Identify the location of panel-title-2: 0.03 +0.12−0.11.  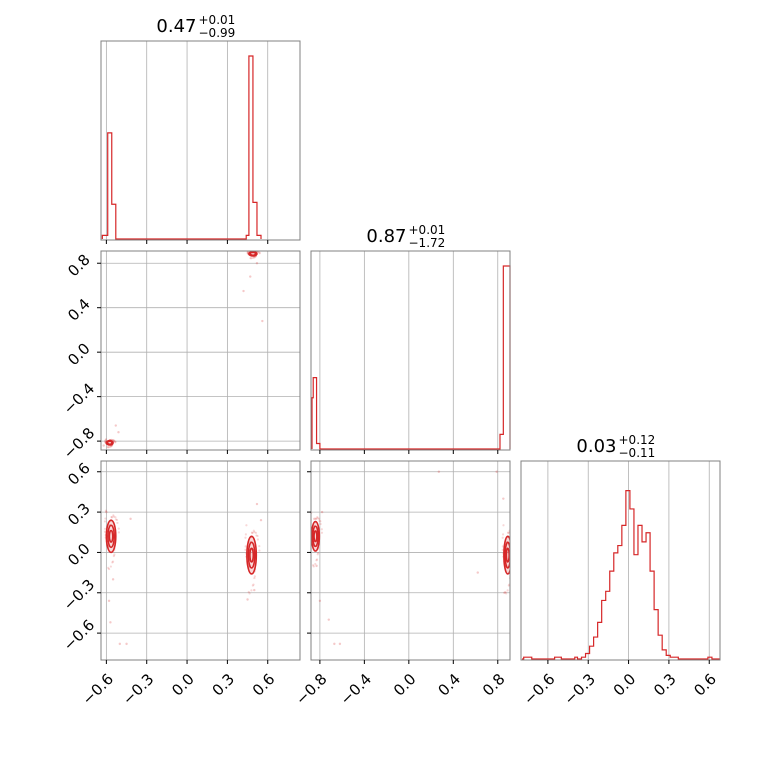
(615, 446).